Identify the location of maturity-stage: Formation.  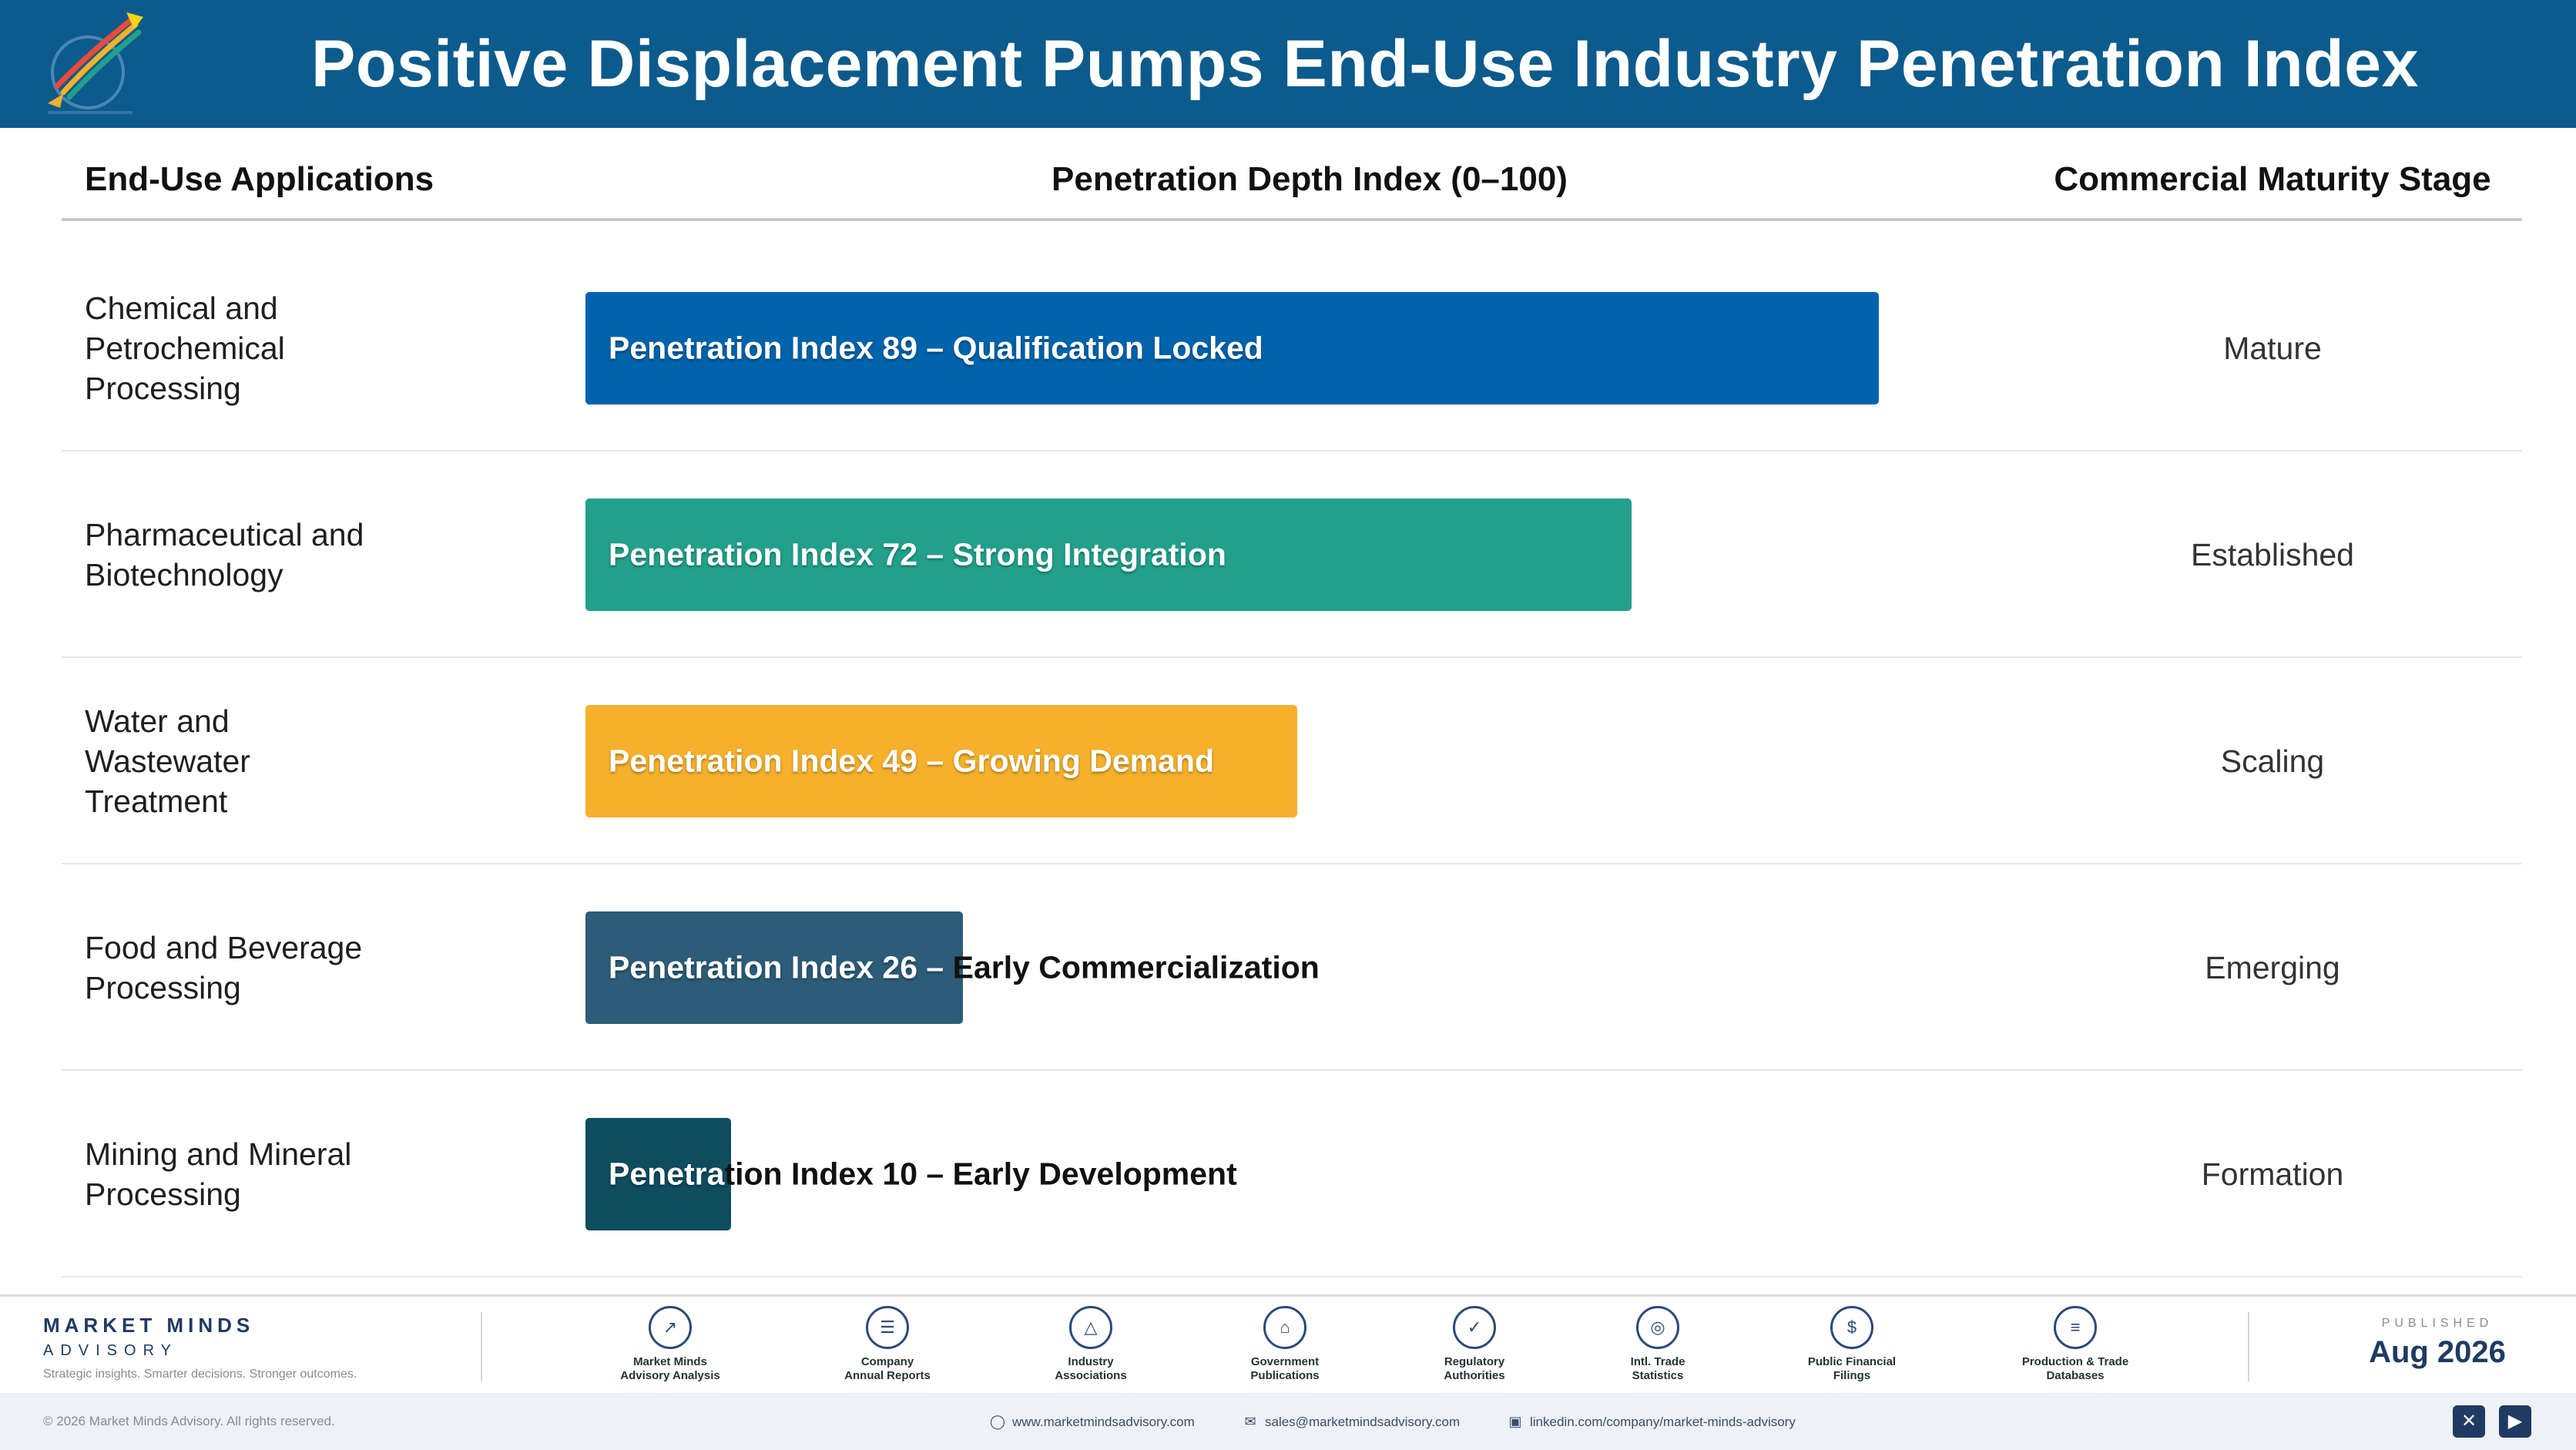
(2272, 1174).